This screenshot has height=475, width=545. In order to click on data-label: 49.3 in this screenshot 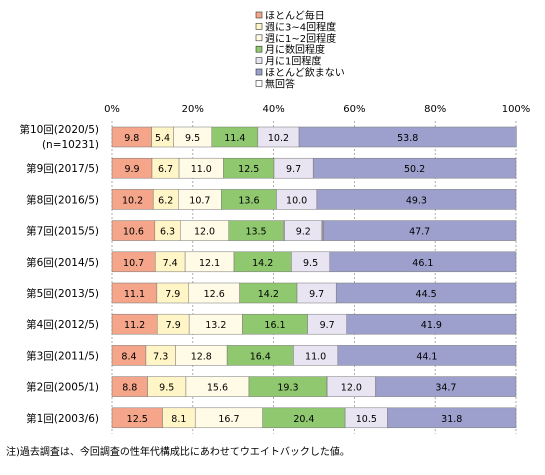, I will do `click(416, 200)`.